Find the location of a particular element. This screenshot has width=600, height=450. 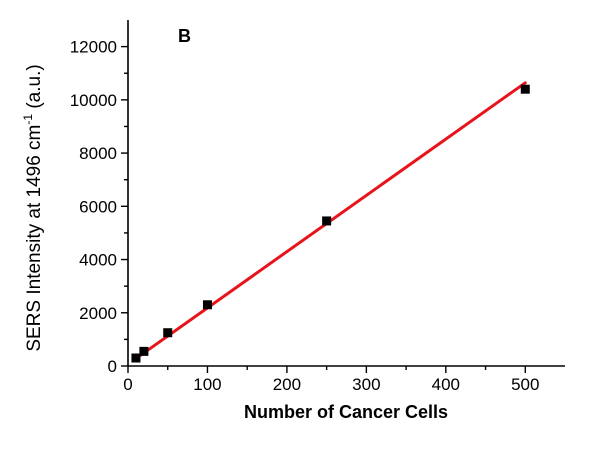

x-tick-label: 400 is located at coordinates (446, 384).